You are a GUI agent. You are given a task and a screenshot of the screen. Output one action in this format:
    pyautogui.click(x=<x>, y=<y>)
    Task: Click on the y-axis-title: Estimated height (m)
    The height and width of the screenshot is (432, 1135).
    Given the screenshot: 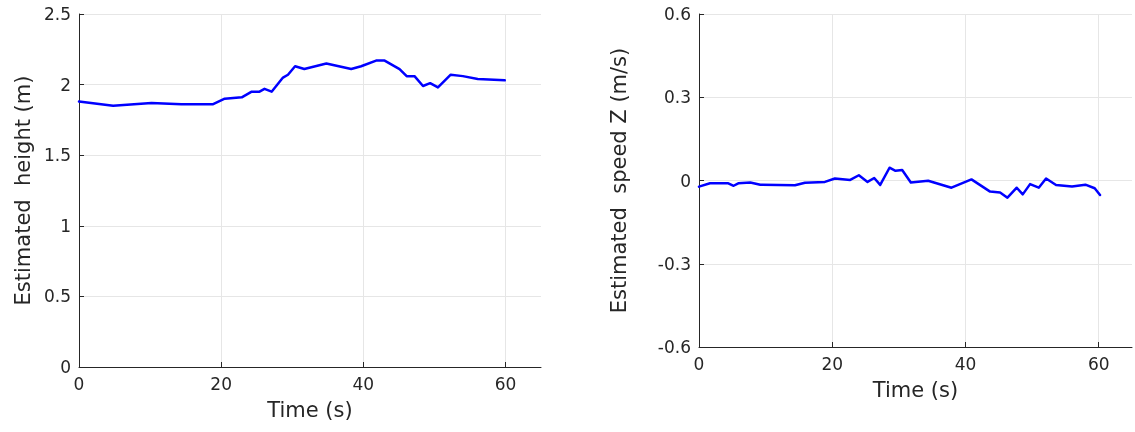 What is the action you would take?
    pyautogui.click(x=22, y=190)
    